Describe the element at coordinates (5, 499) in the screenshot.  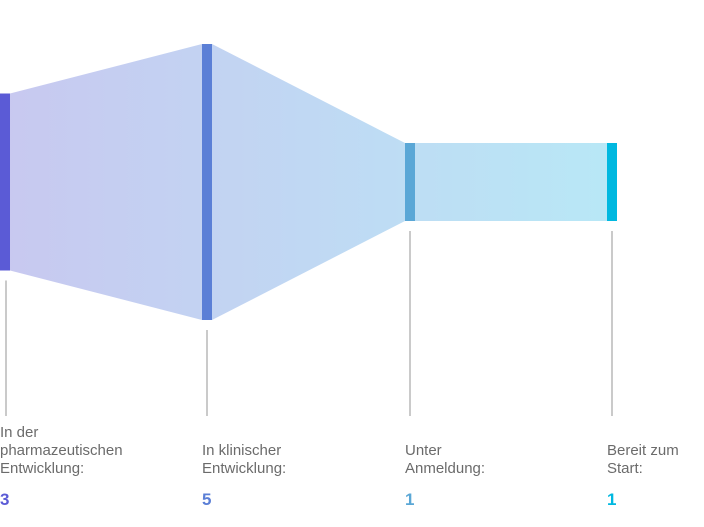
I see `stage-value-1: 3` at that location.